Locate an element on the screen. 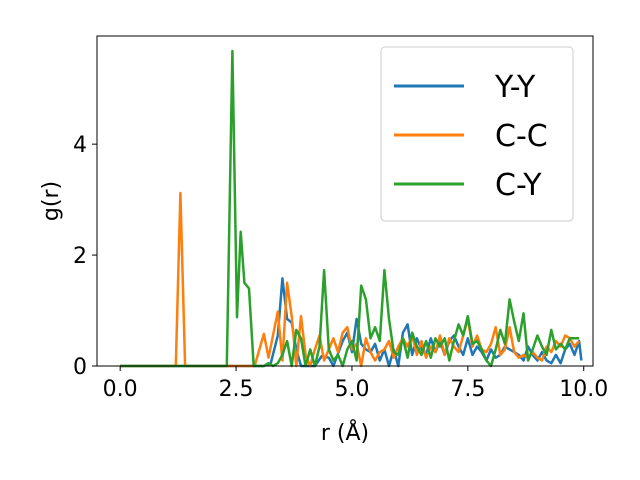  x-tick-label: 10.0 is located at coordinates (583, 389).